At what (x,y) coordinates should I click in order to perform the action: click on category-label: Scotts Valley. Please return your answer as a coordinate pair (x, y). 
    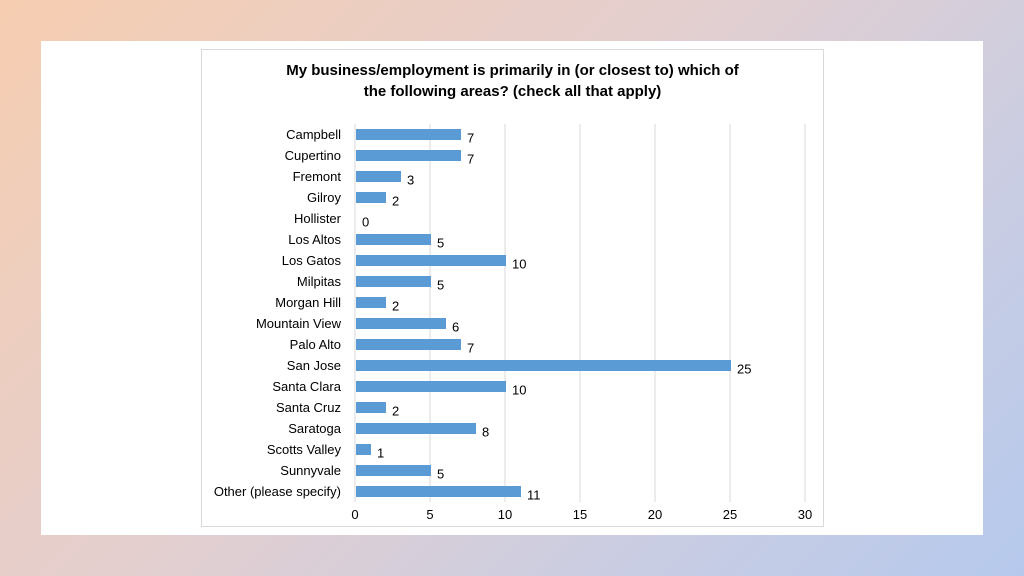
    Looking at the image, I should click on (304, 449).